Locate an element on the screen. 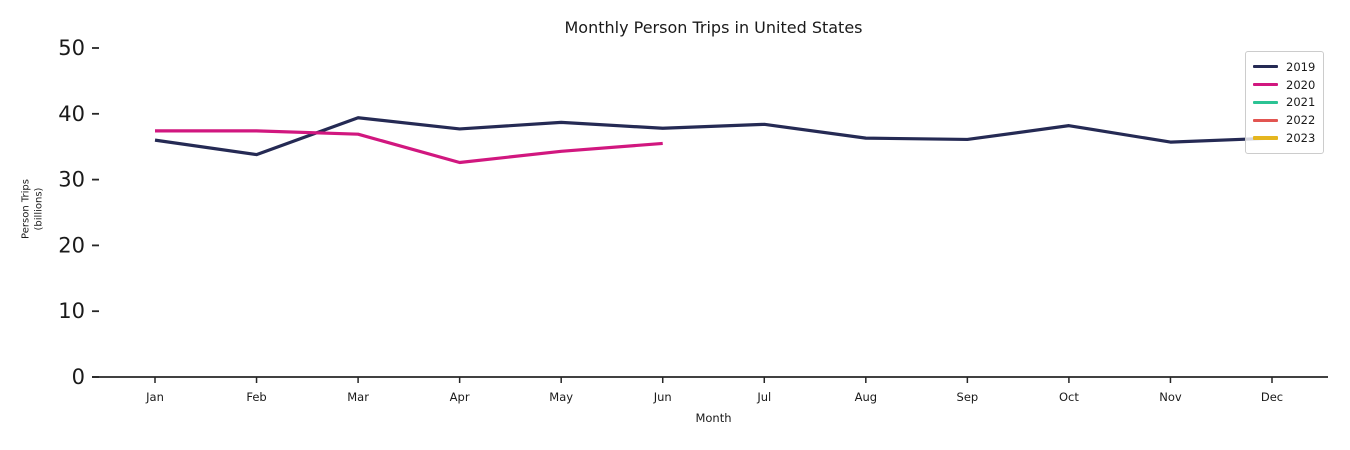 This screenshot has width=1350, height=450. chart-title: Monthly Person Trips in United States is located at coordinates (713, 27).